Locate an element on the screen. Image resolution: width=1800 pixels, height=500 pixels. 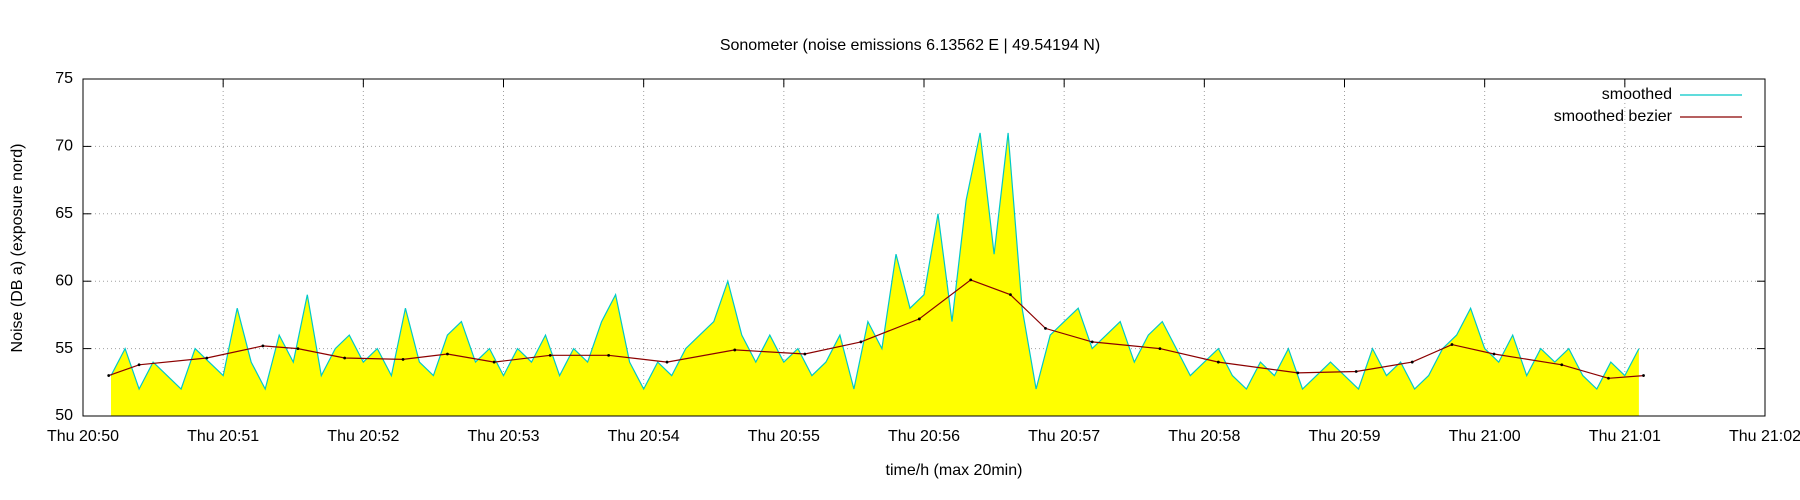
x-tick-label: Thu 20:51 is located at coordinates (223, 436).